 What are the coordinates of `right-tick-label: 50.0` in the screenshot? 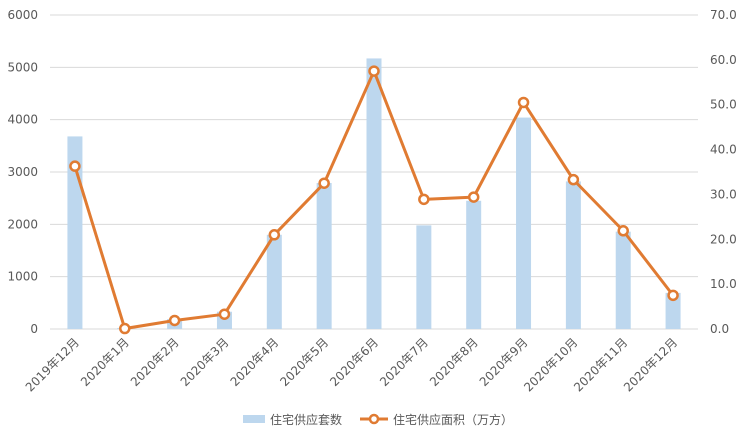 It's located at (723, 105).